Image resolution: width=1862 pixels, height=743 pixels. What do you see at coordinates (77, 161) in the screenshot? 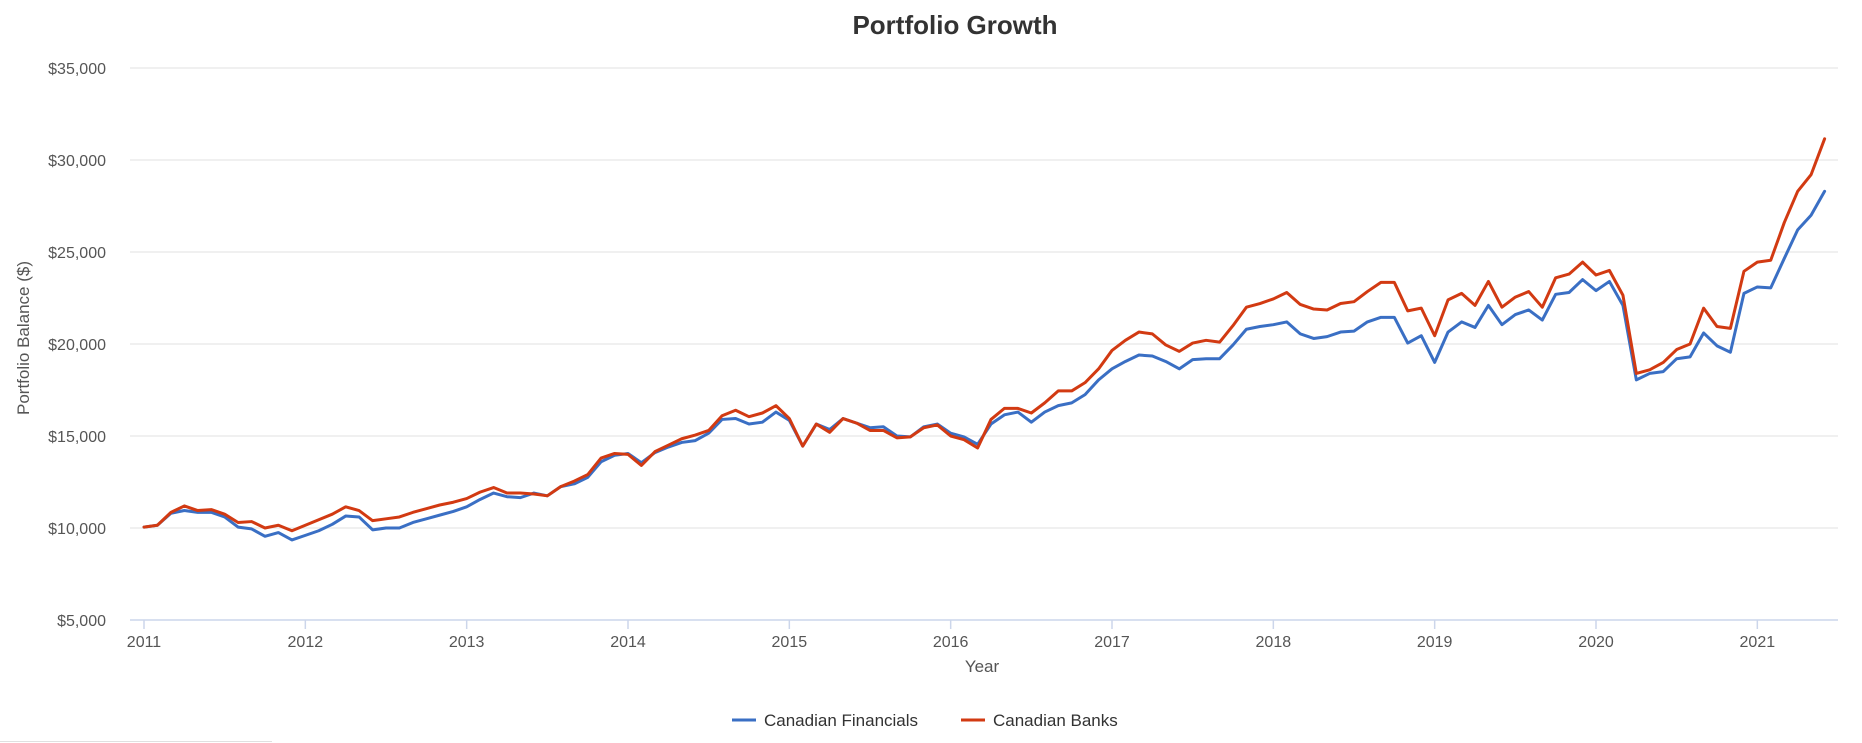
I see `y-tick-label: $30,000` at bounding box center [77, 161].